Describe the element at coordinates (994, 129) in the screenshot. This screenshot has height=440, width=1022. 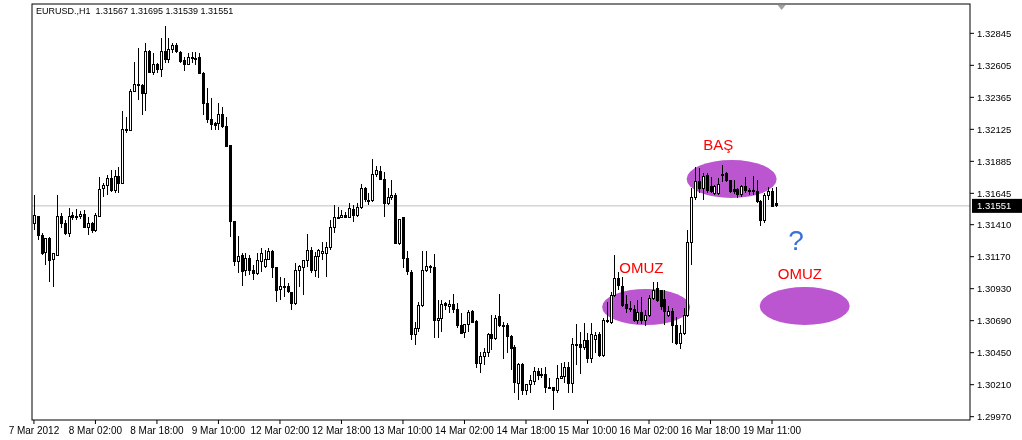
I see `y-tick-label: 1.32125` at that location.